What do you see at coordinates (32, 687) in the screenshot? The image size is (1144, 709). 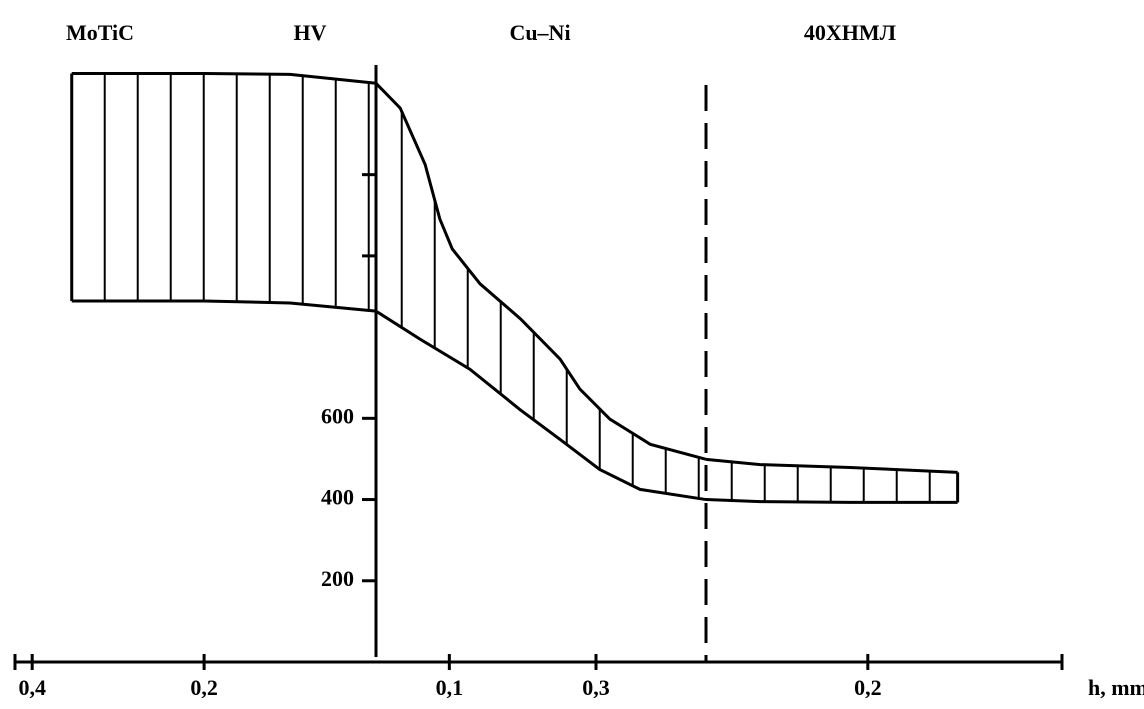 I see `x-tick-label: 0,4` at bounding box center [32, 687].